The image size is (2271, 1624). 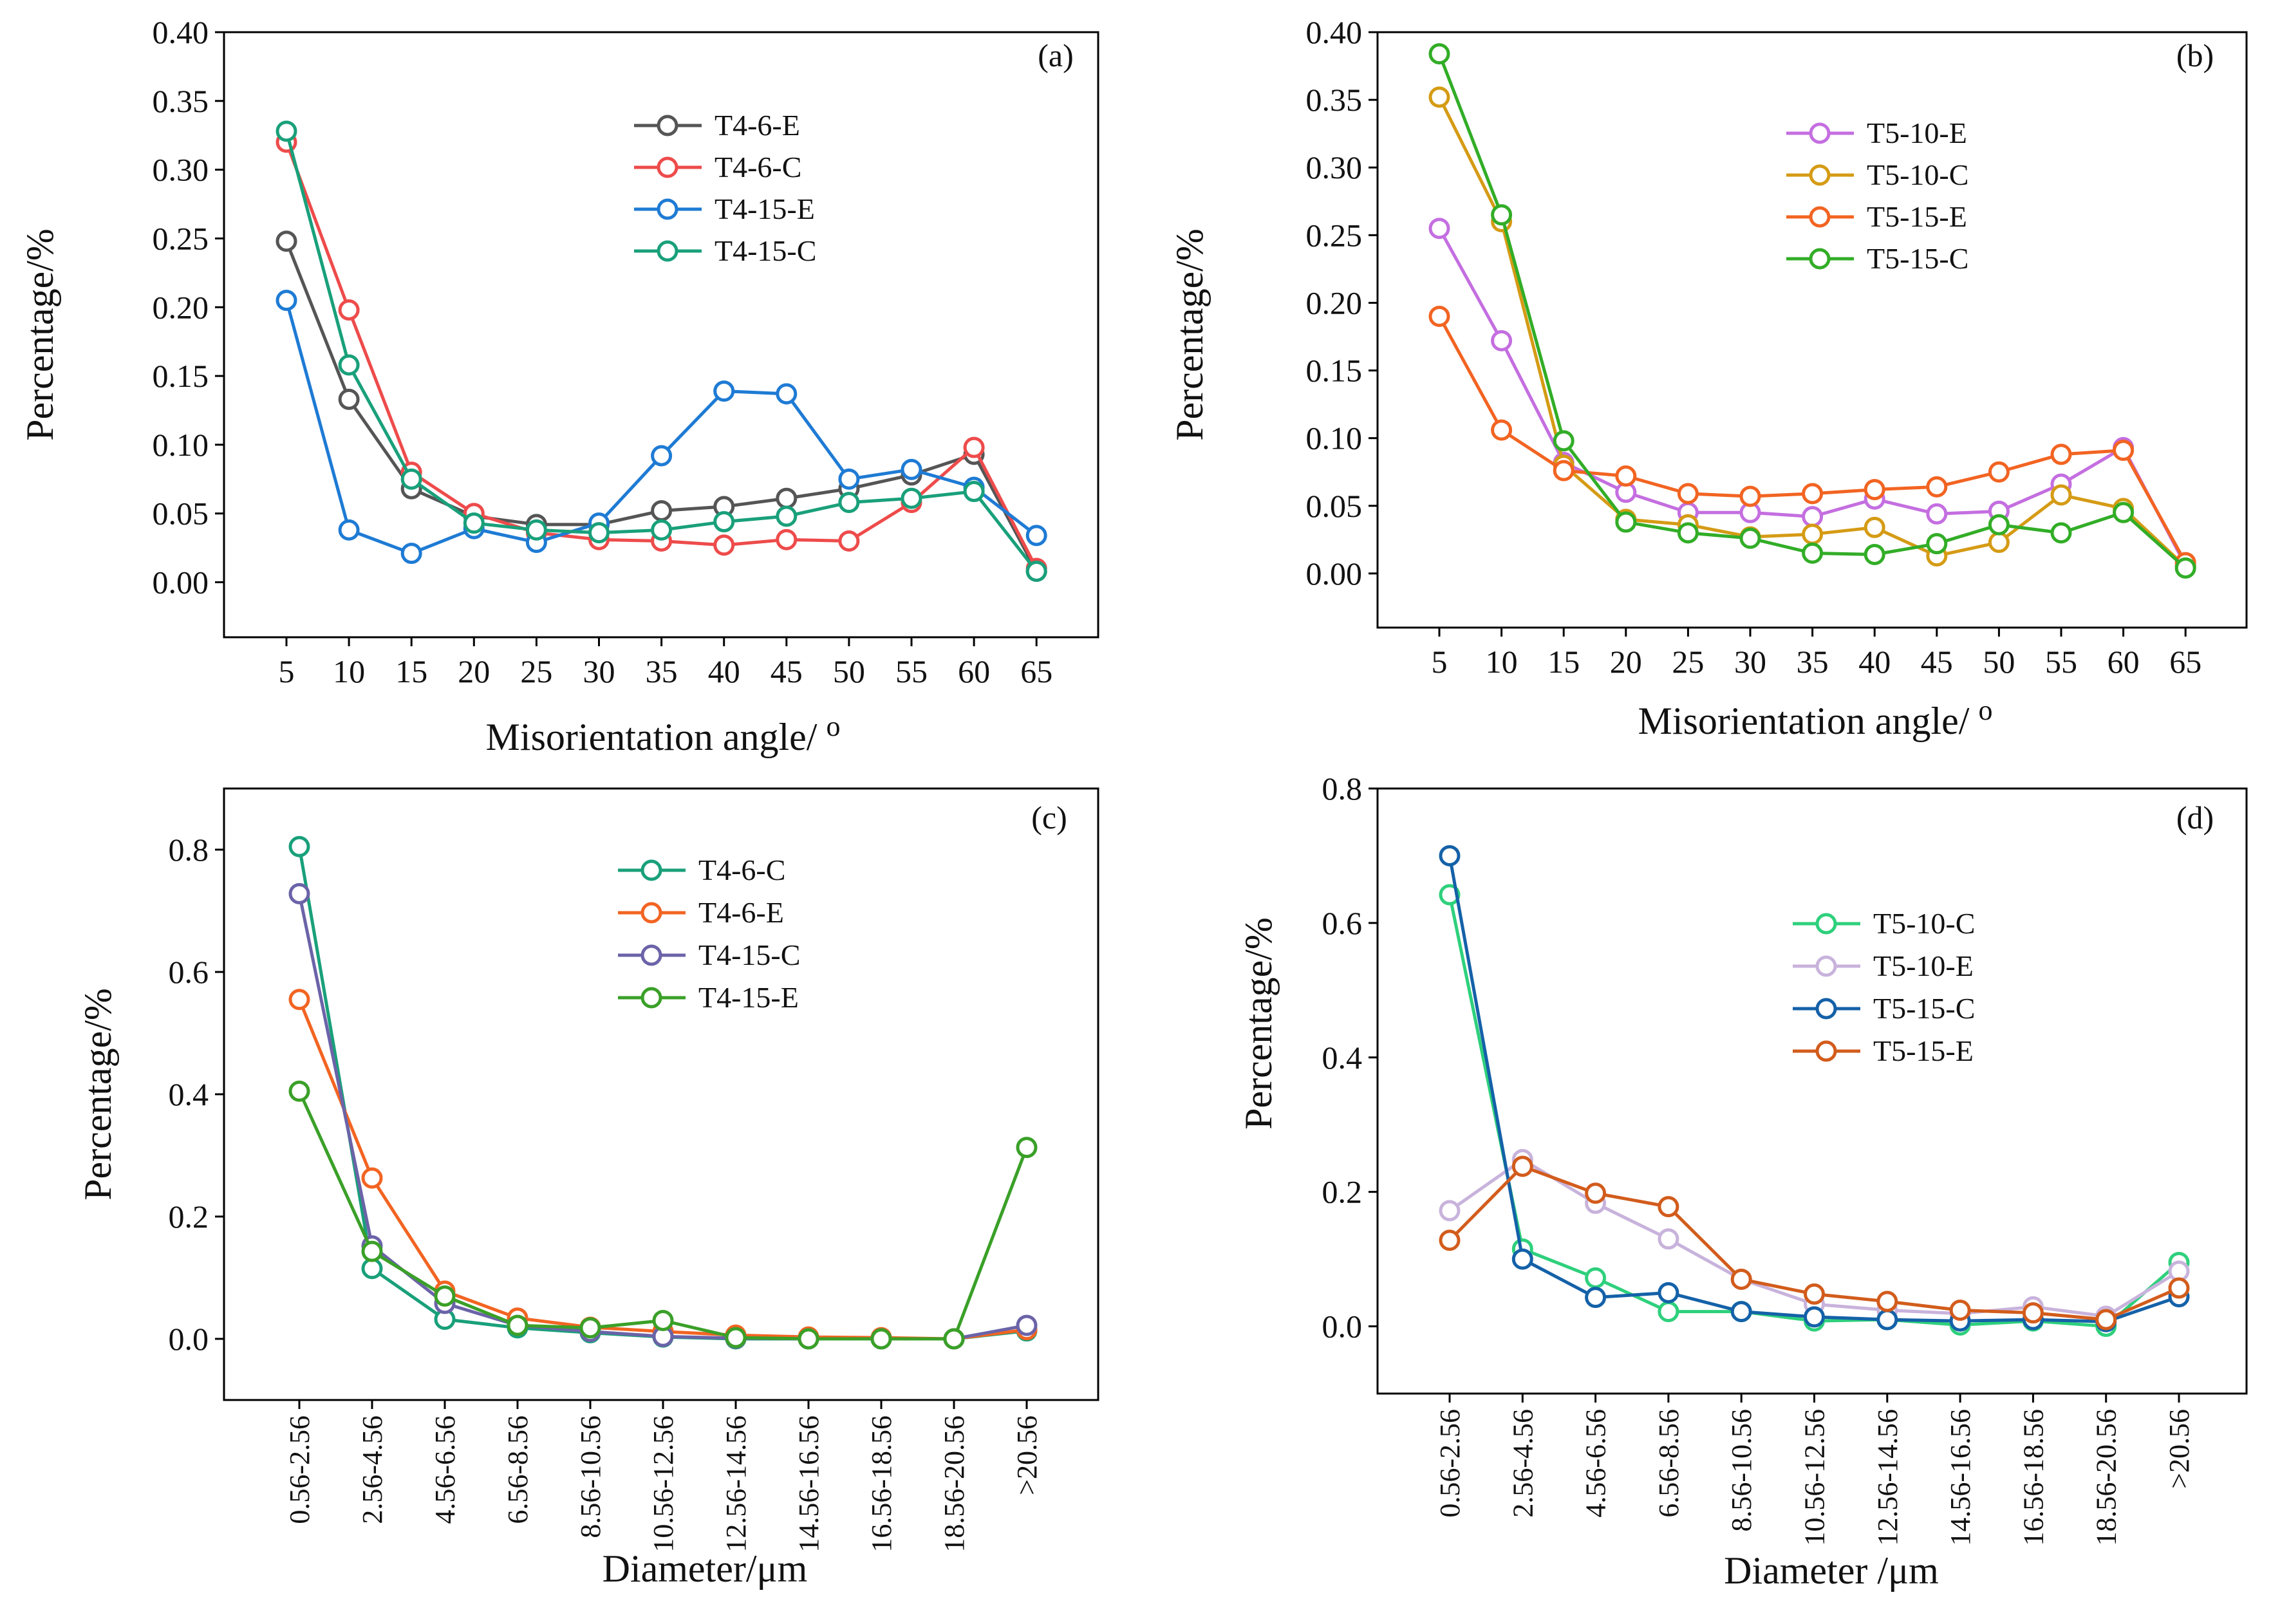 I want to click on x-tick-label: >20.56, so click(x=2179, y=1449).